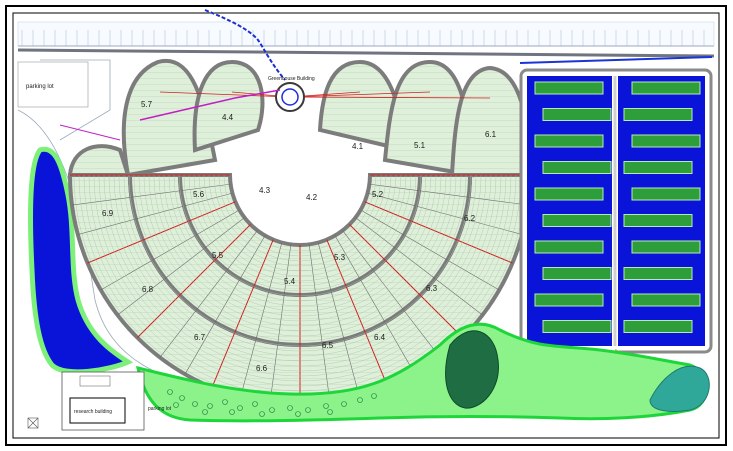 Image resolution: width=733 pixels, height=451 pixels. Describe the element at coordinates (210, 105) in the screenshot. I see `magenta-pipe` at that location.